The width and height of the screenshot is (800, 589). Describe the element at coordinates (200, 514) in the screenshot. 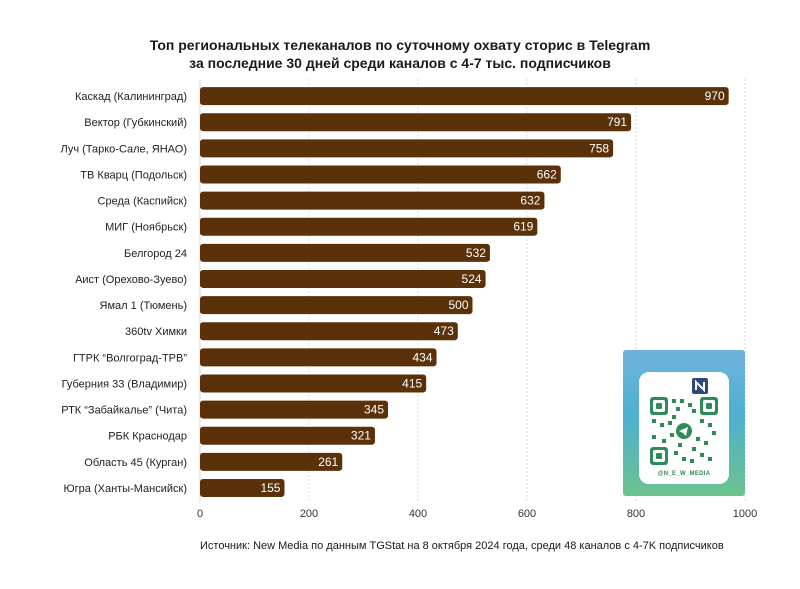

I see `x-tick-label: 0` at that location.